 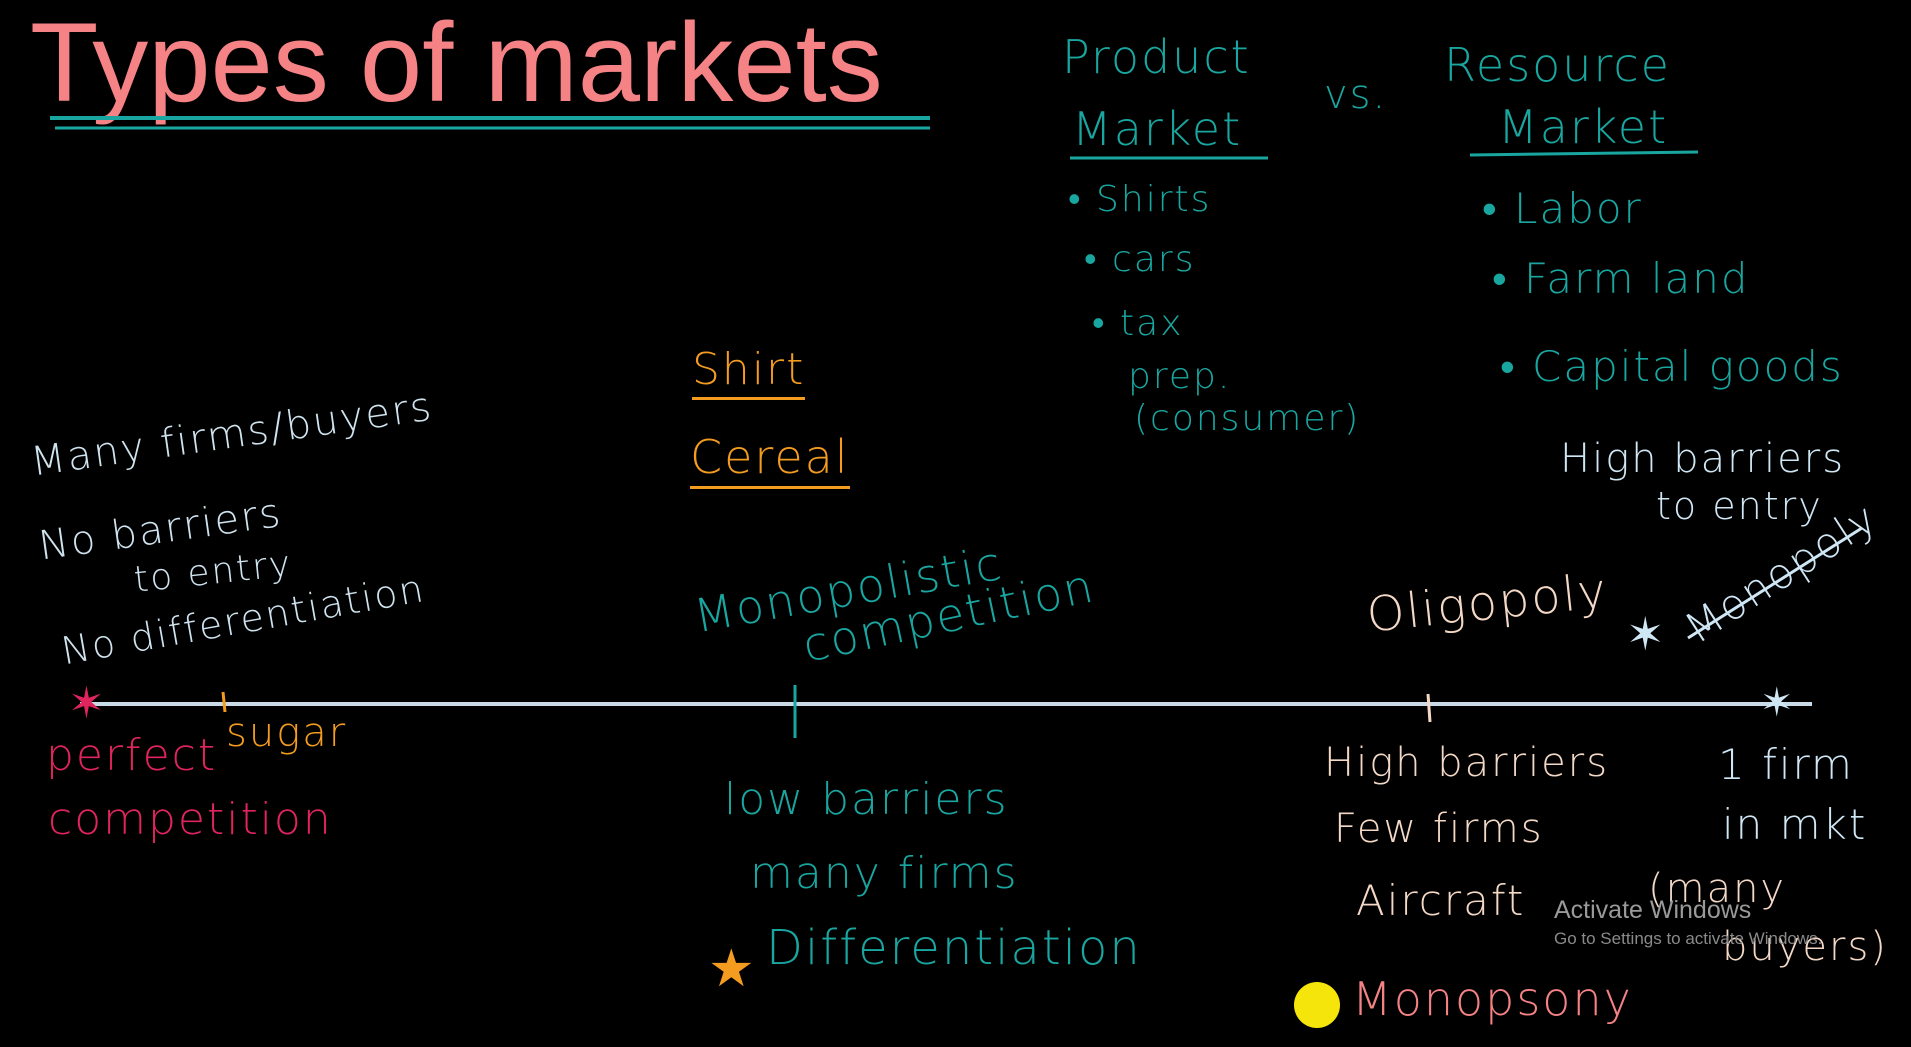 I want to click on tick-oligopoly, so click(x=1429, y=708).